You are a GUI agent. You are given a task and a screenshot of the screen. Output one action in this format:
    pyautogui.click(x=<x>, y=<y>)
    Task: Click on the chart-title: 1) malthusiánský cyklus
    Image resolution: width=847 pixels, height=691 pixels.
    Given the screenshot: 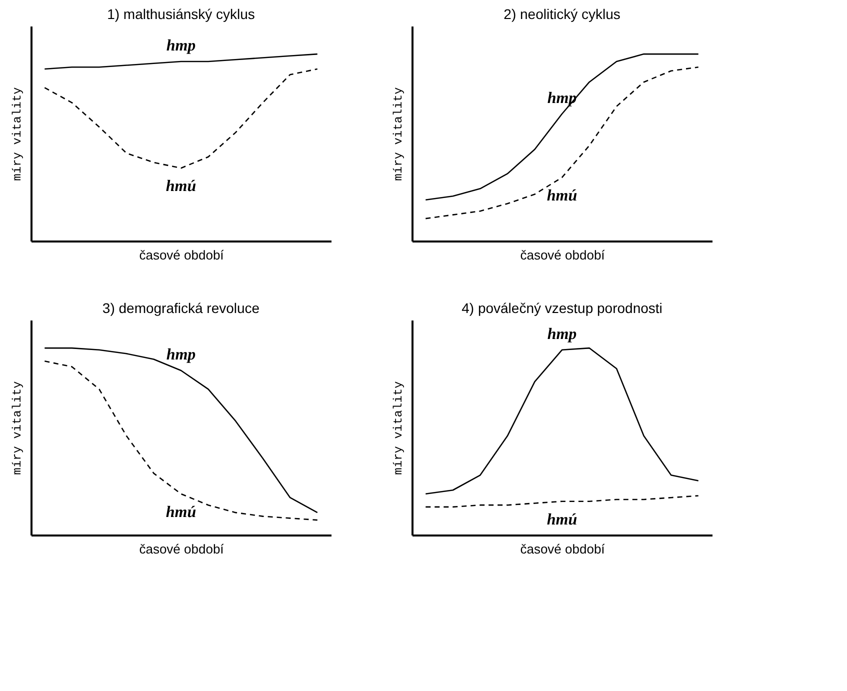 What is the action you would take?
    pyautogui.click(x=181, y=14)
    